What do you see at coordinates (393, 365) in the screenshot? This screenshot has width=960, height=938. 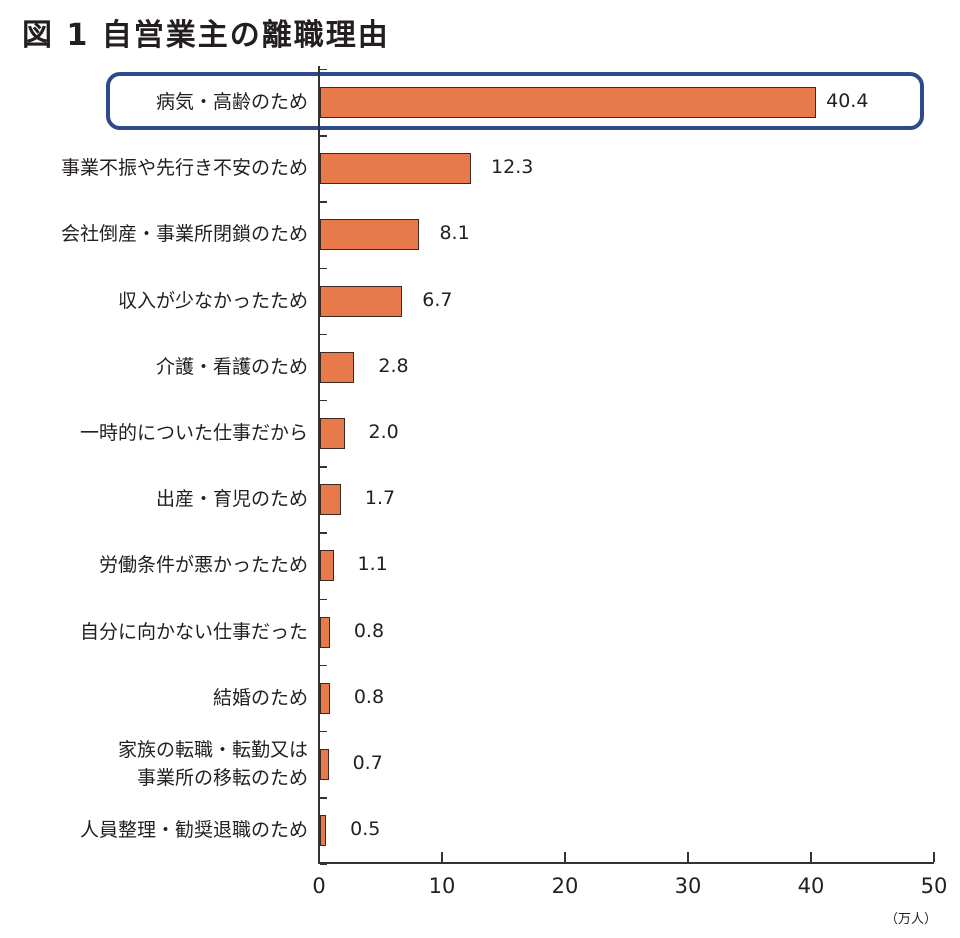 I see `value-label: 2.8` at bounding box center [393, 365].